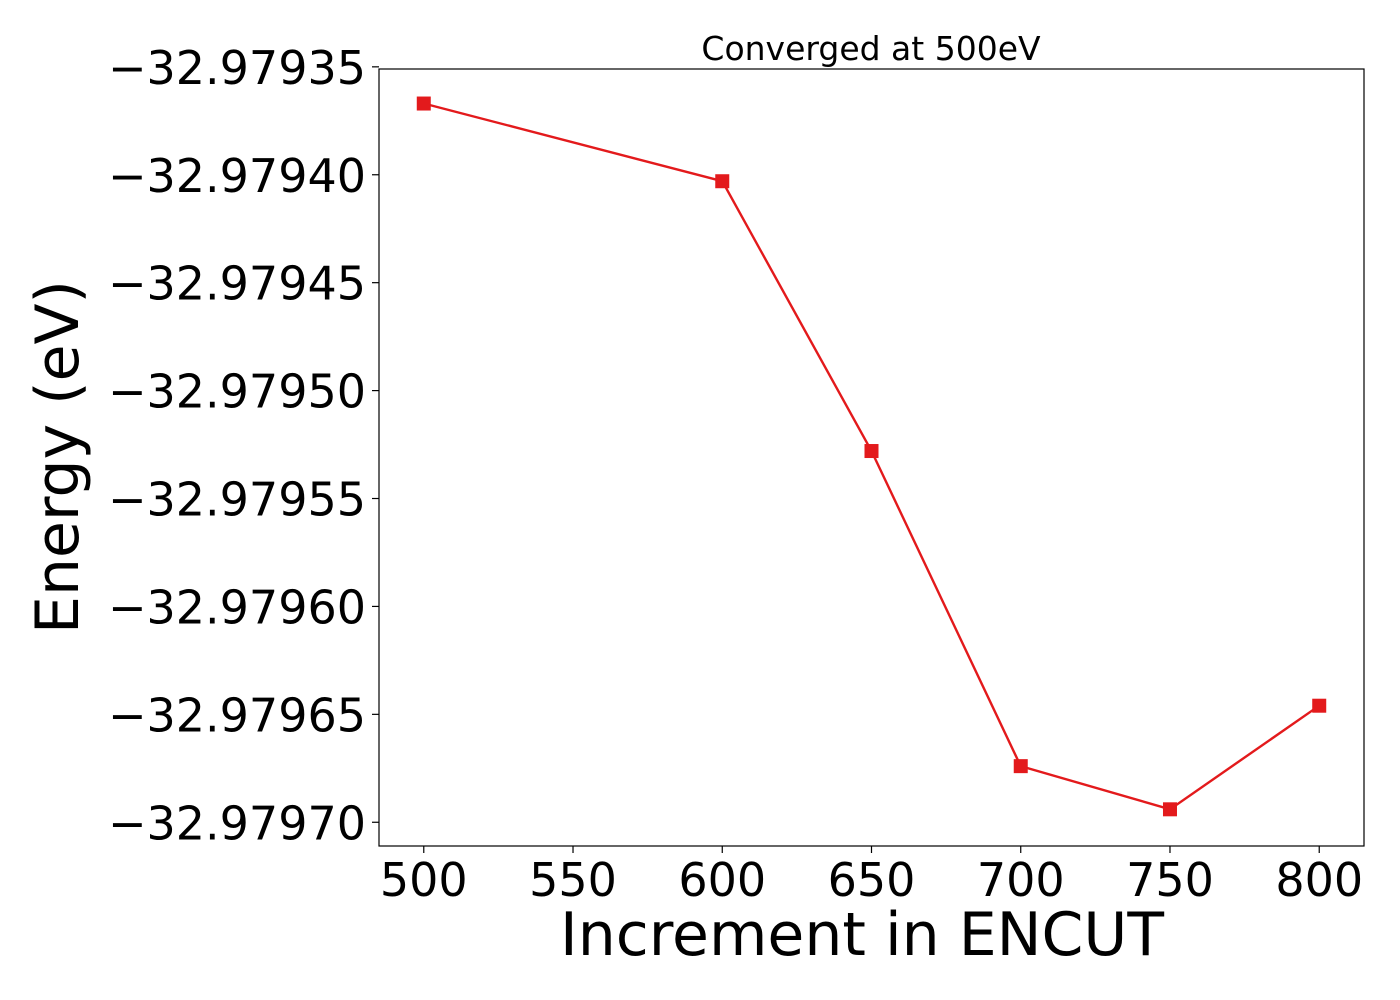 The width and height of the screenshot is (1400, 1000). Describe the element at coordinates (237, 823) in the screenshot. I see `y-tick-label: −32.97970` at that location.